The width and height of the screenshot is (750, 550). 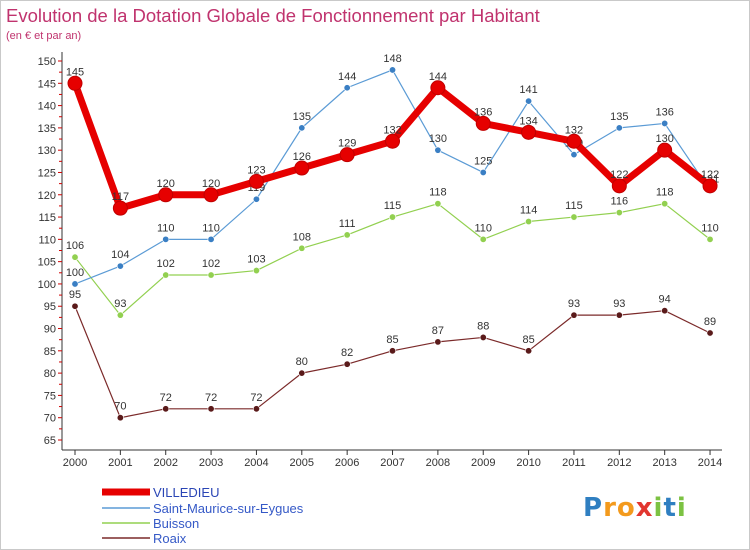 I want to click on data-label: 116, so click(x=620, y=202).